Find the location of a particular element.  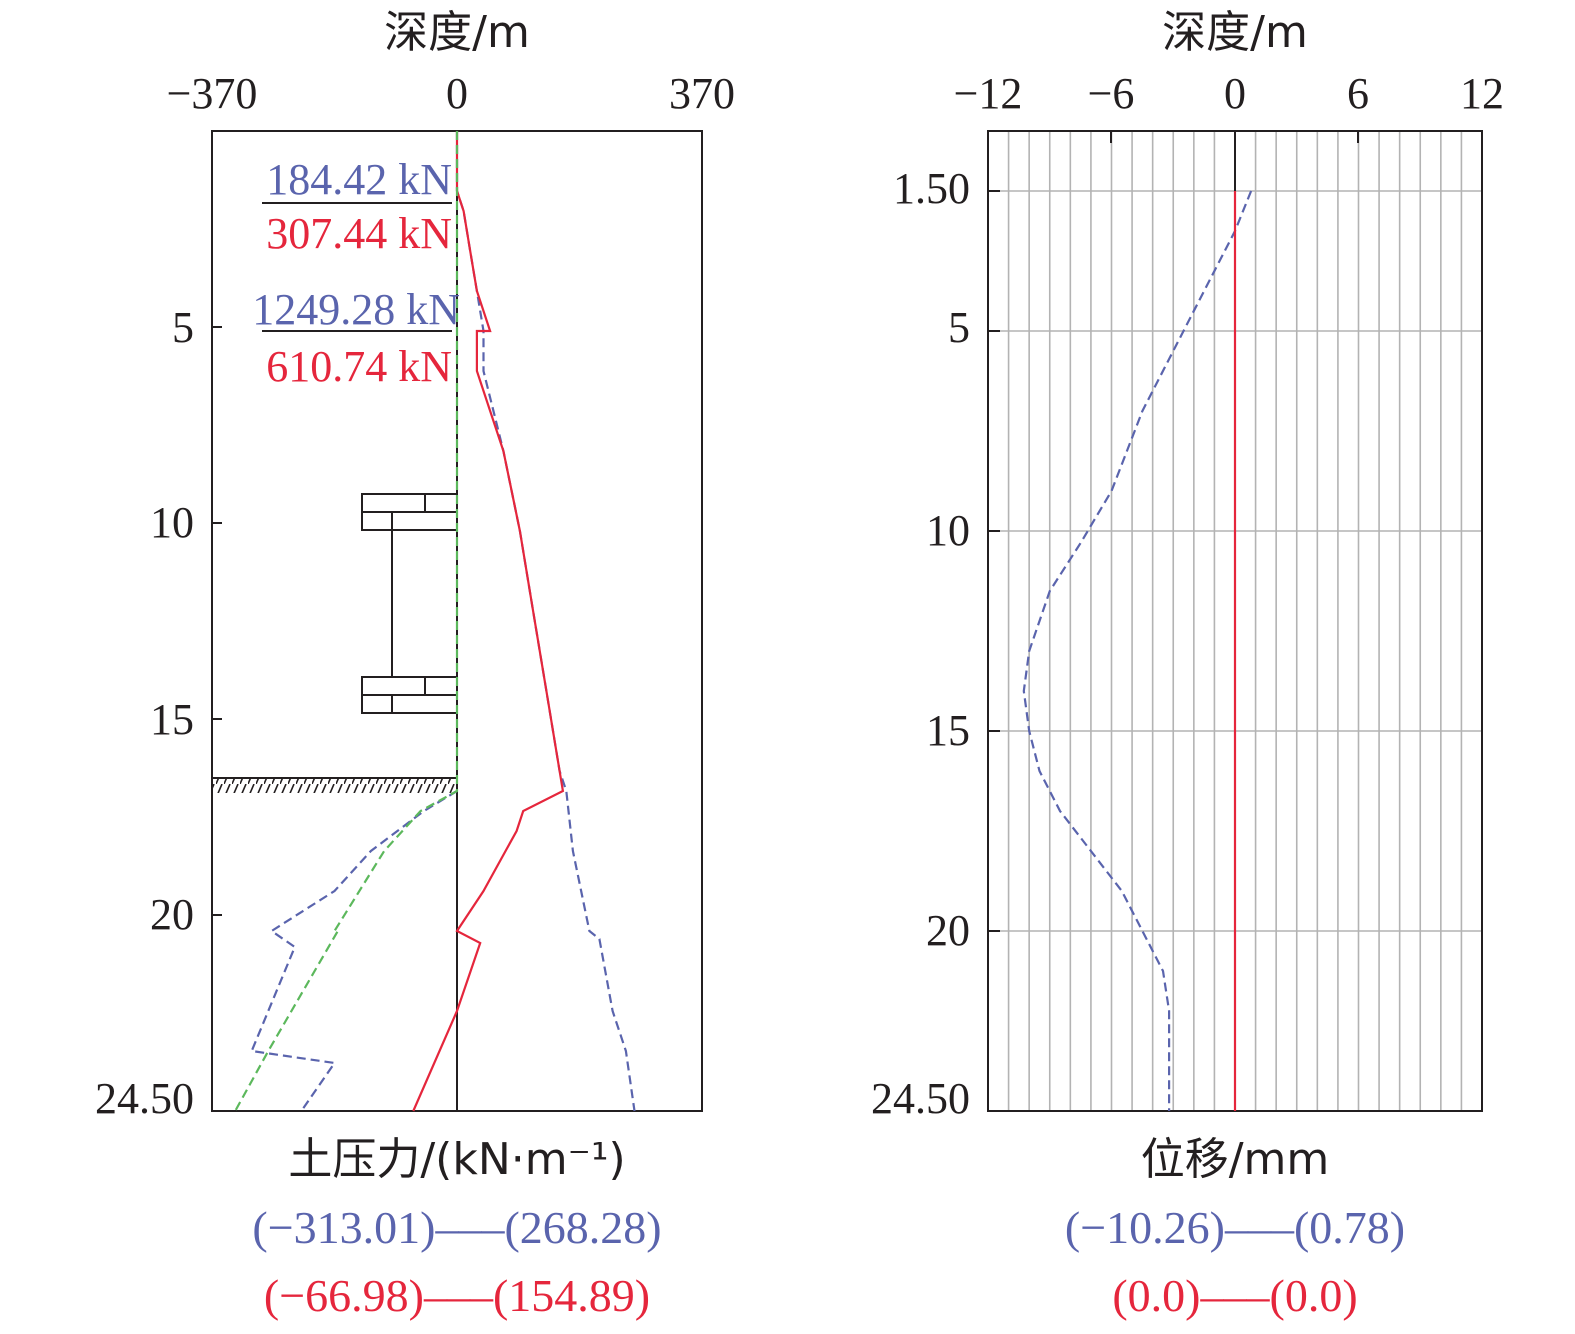

x-ticks-right: −12 −6 0 6 12 is located at coordinates (1229, 106).